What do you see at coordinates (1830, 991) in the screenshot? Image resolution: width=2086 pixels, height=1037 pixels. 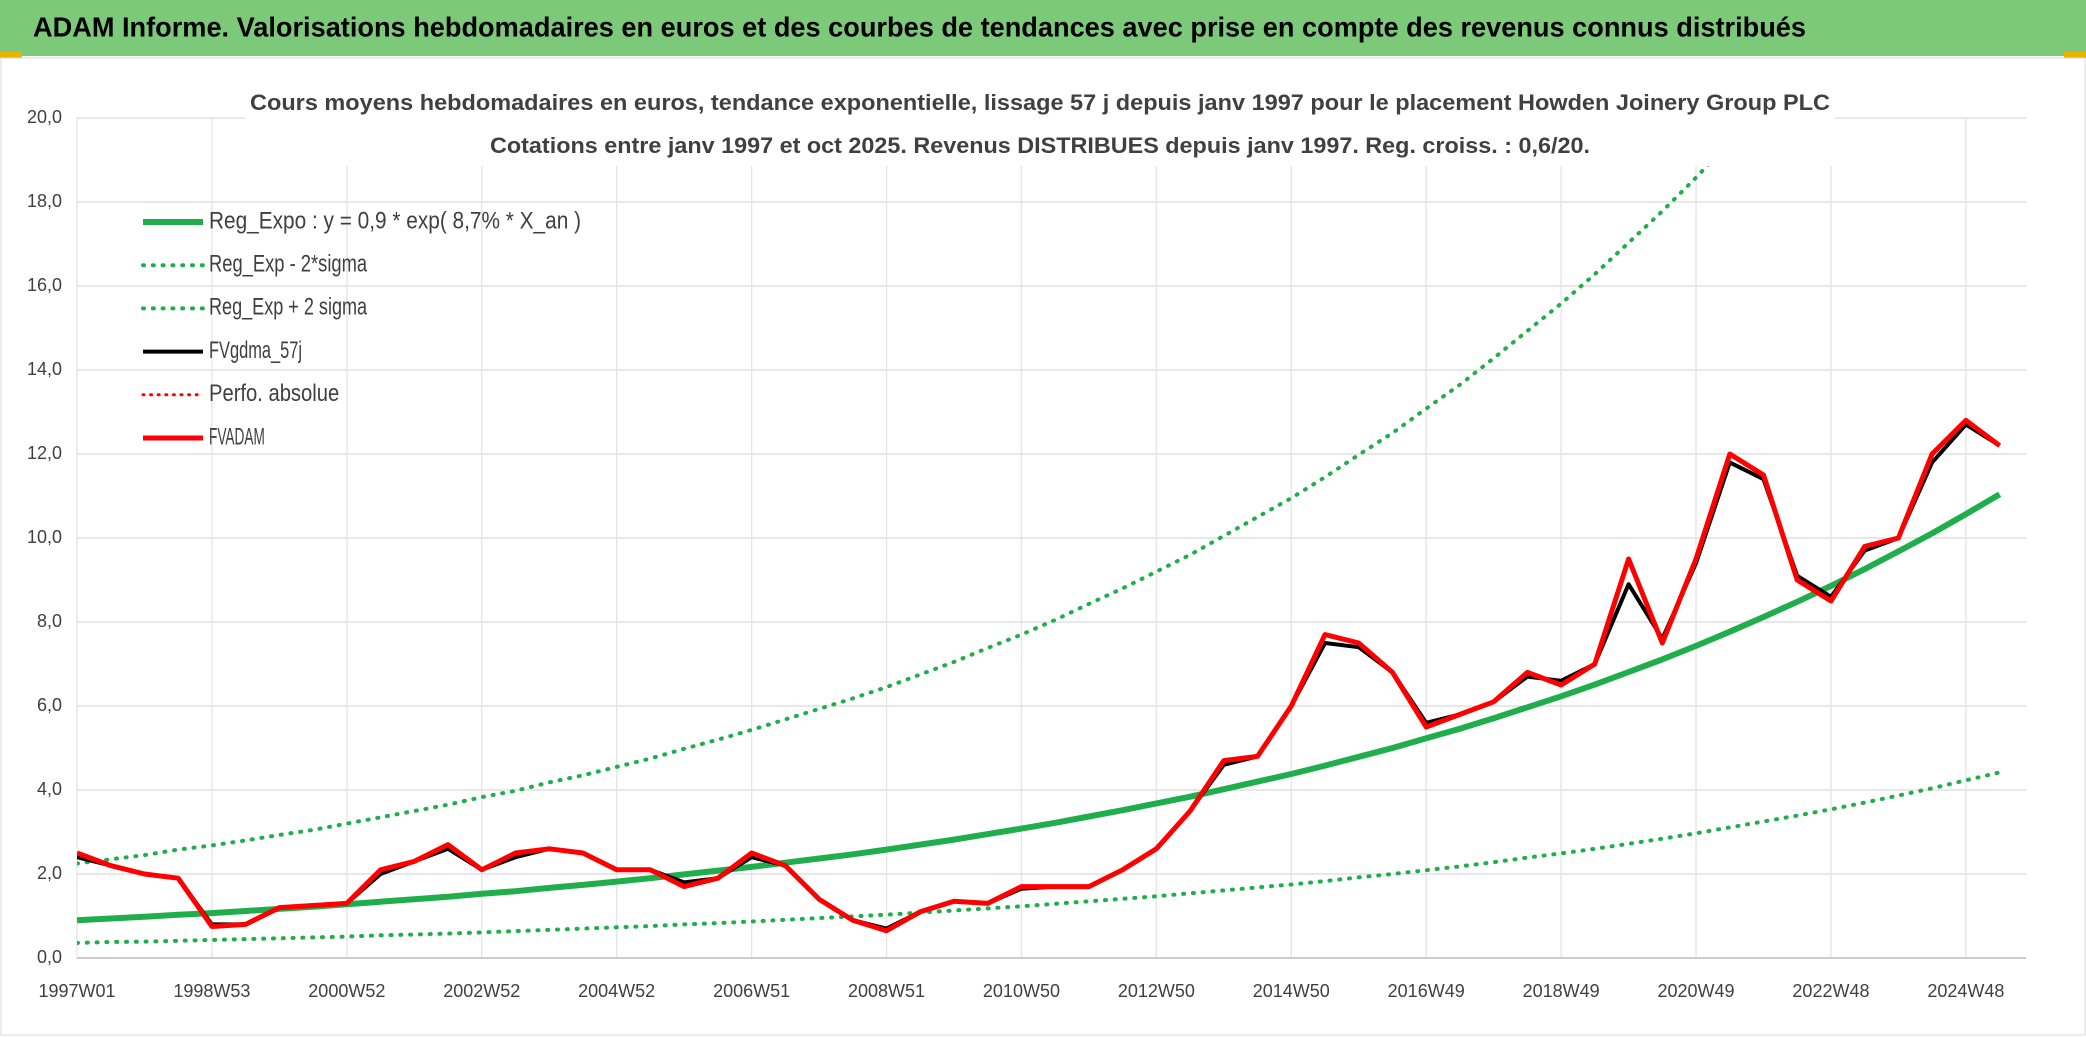 I see `x-tick-label: 2022W48` at bounding box center [1830, 991].